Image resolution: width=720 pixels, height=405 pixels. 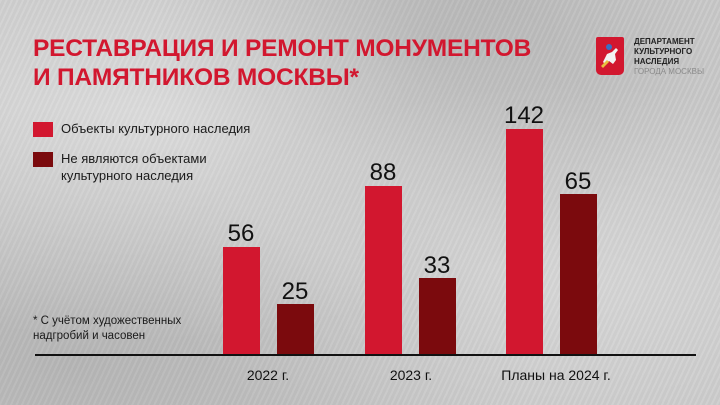 What do you see at coordinates (241, 301) in the screenshot?
I see `bar-heritage-2022` at bounding box center [241, 301].